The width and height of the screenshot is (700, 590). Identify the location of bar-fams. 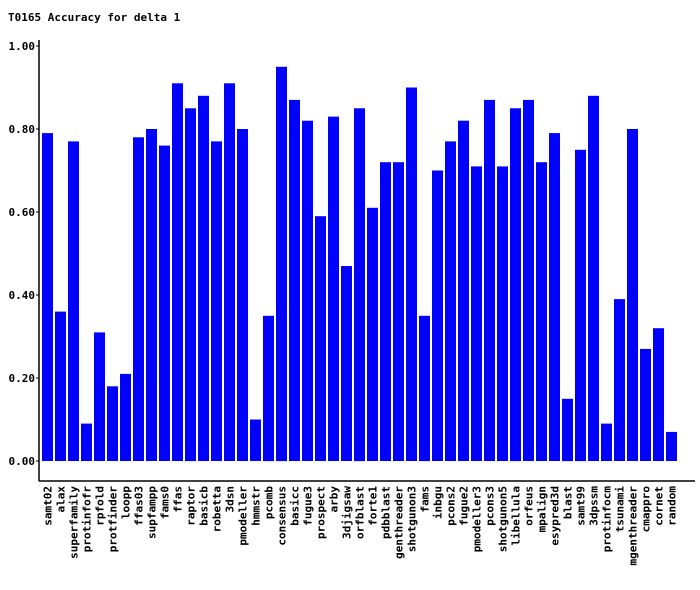
(424, 388).